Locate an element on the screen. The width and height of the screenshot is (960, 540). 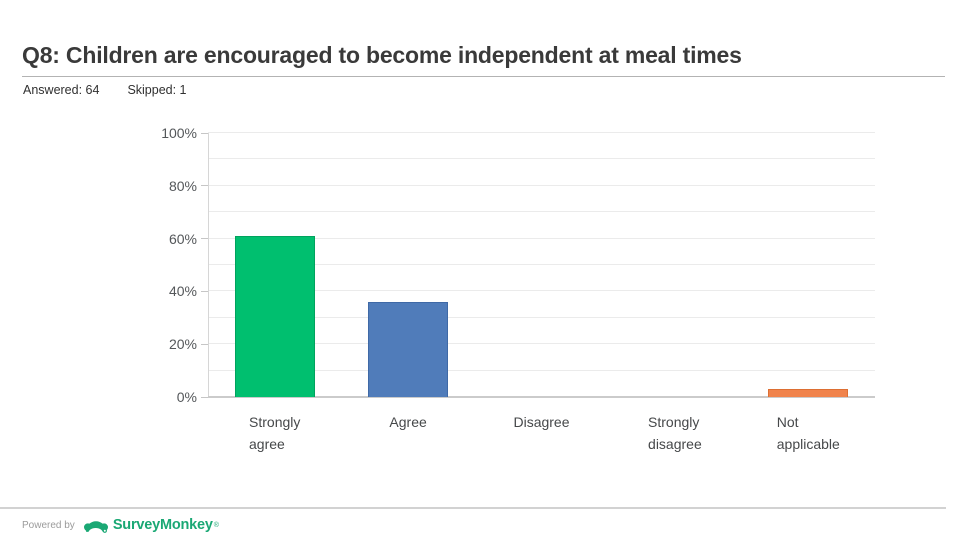
title-divider is located at coordinates (483, 76).